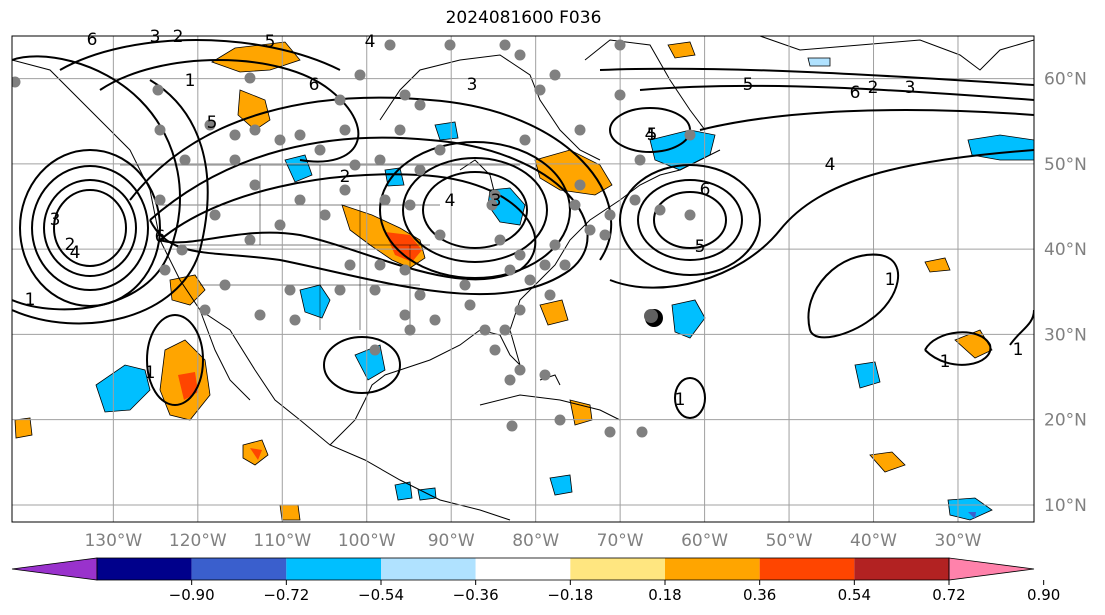 The width and height of the screenshot is (1105, 615). What do you see at coordinates (54, 569) in the screenshot?
I see `colorbar-lower-extend` at bounding box center [54, 569].